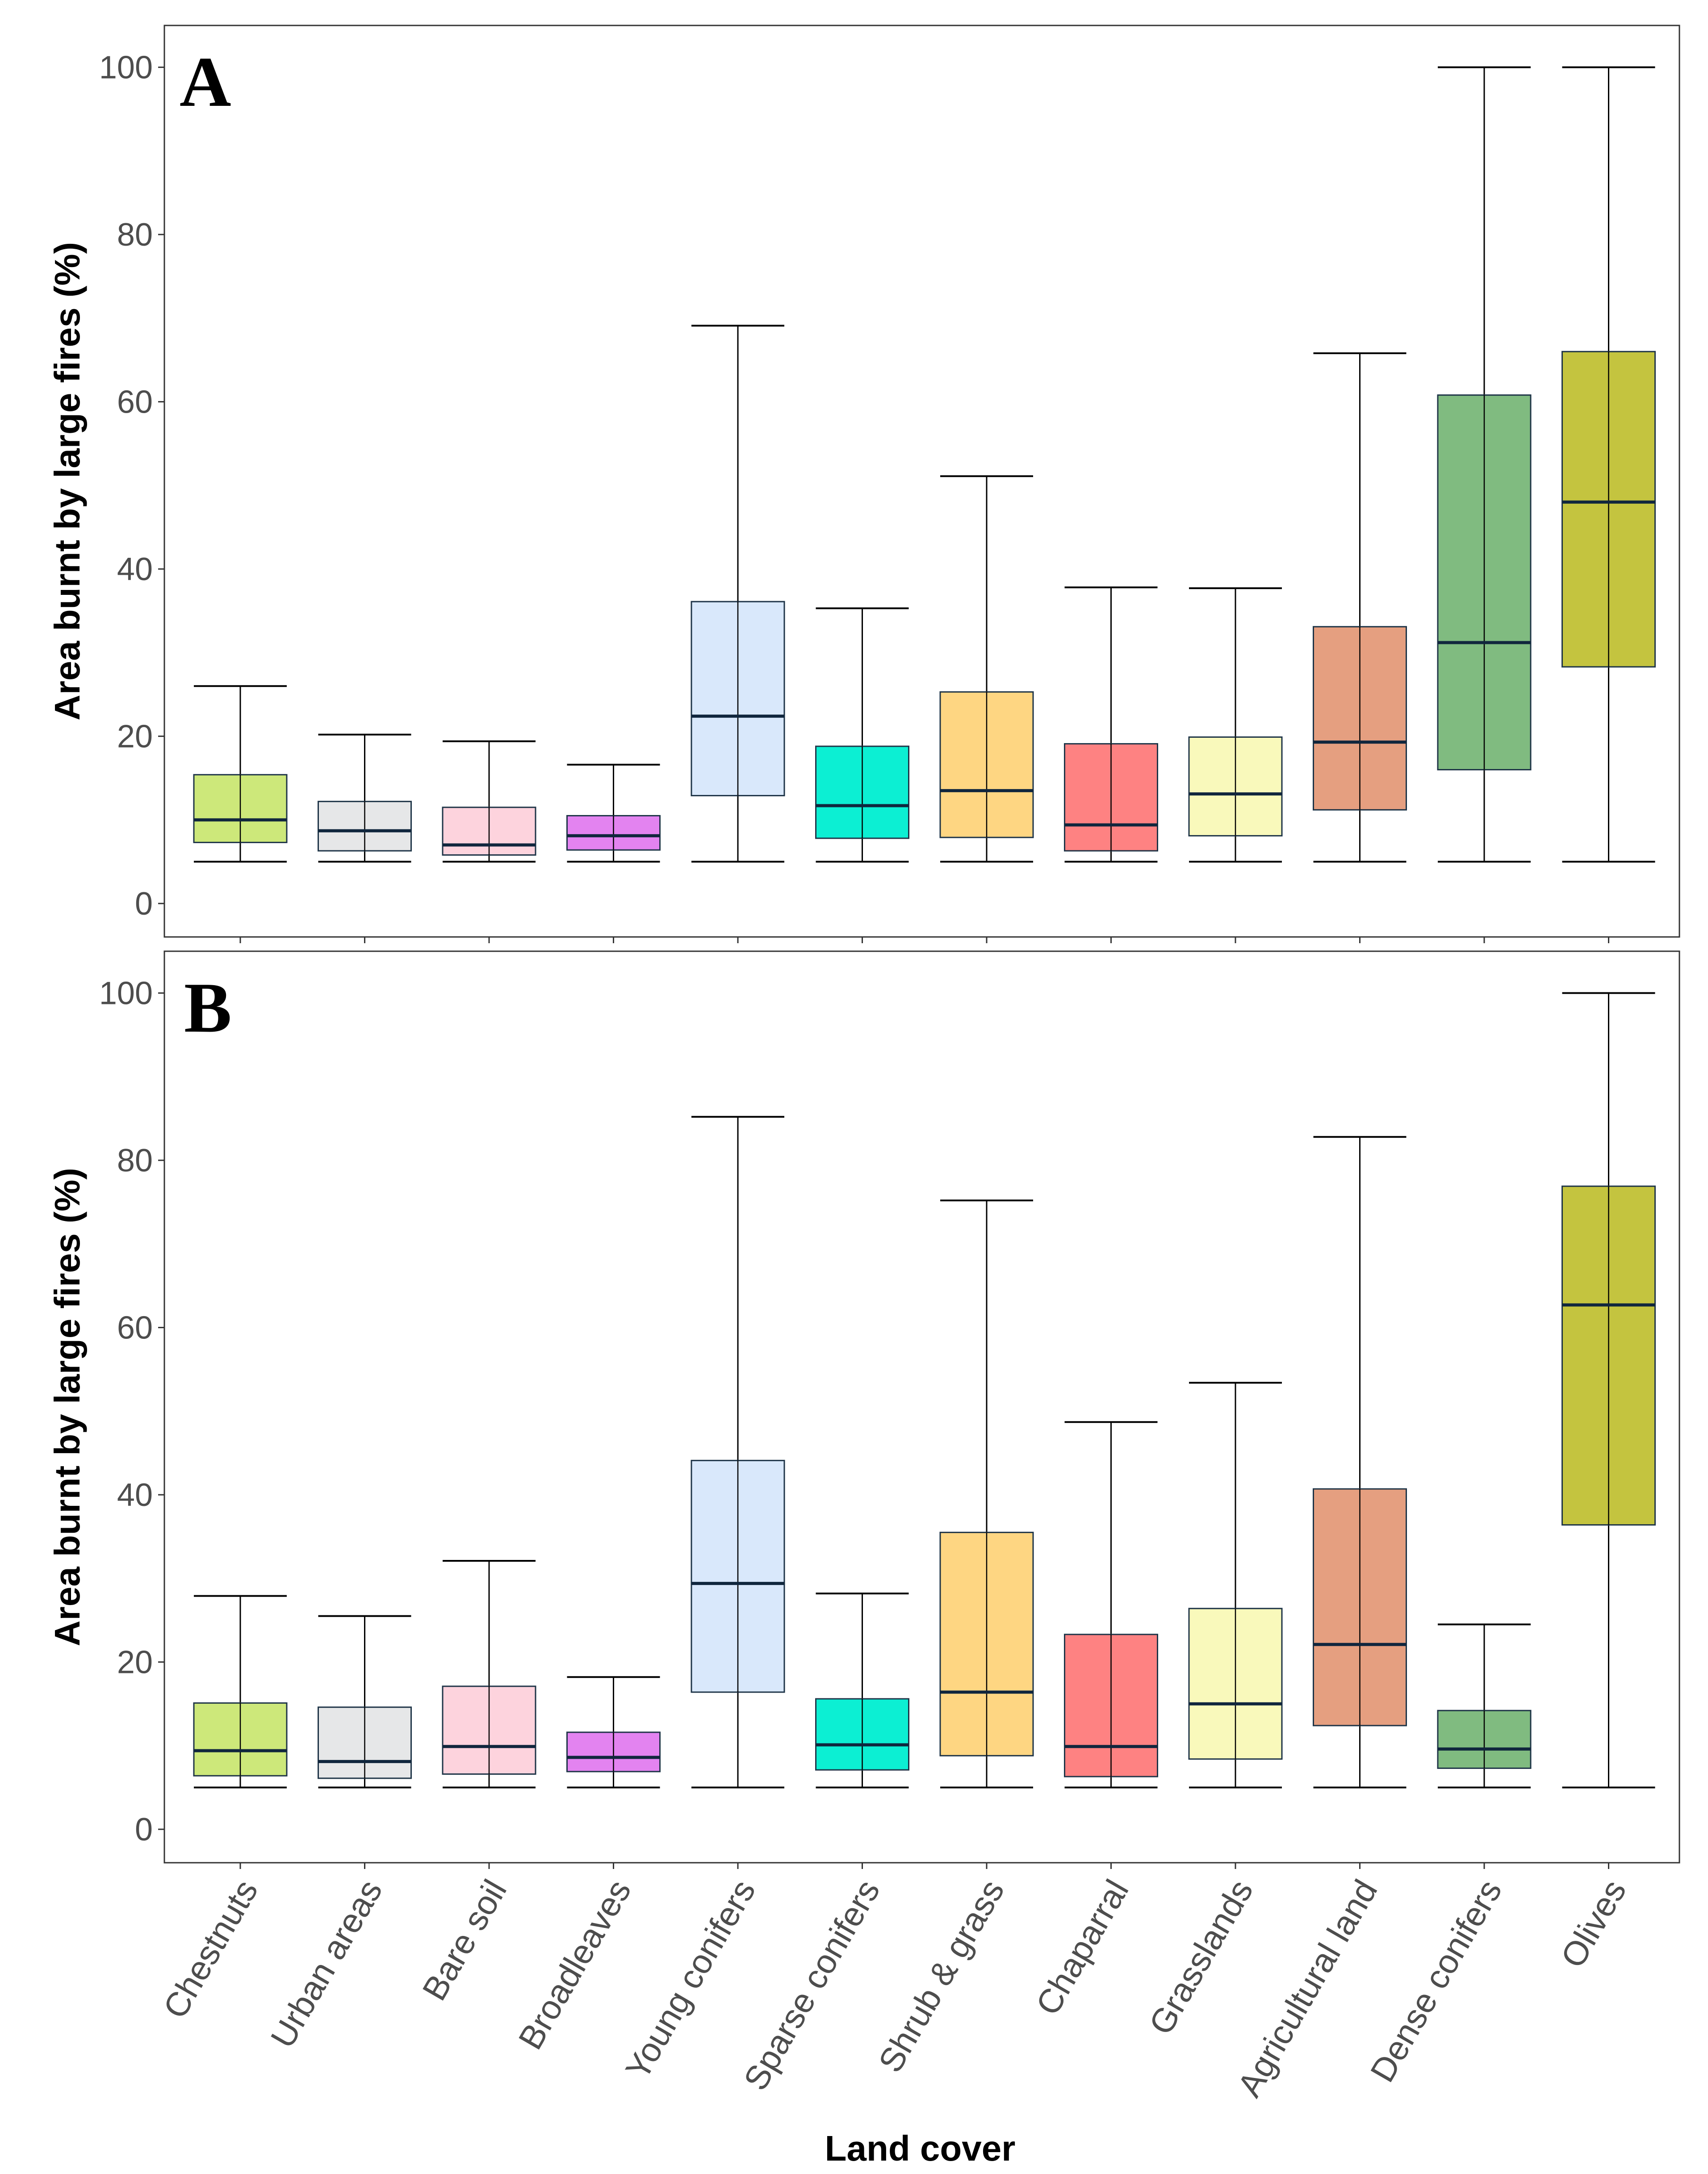  I want to click on x-tick-label: Sparse conifers, so click(812, 1985).